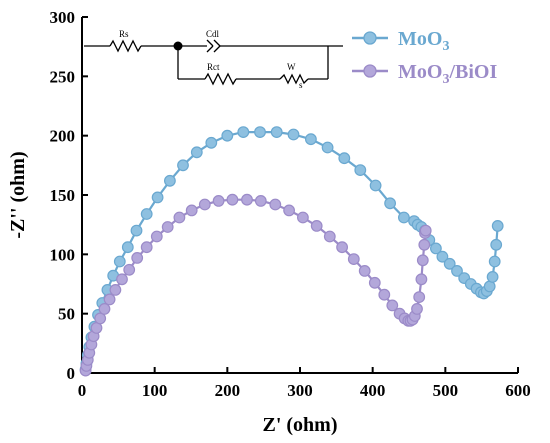 This screenshot has height=443, width=550. Describe the element at coordinates (447, 74) in the screenshot. I see `legend-label-moo3-bioi: MoO3/BiOI` at that location.